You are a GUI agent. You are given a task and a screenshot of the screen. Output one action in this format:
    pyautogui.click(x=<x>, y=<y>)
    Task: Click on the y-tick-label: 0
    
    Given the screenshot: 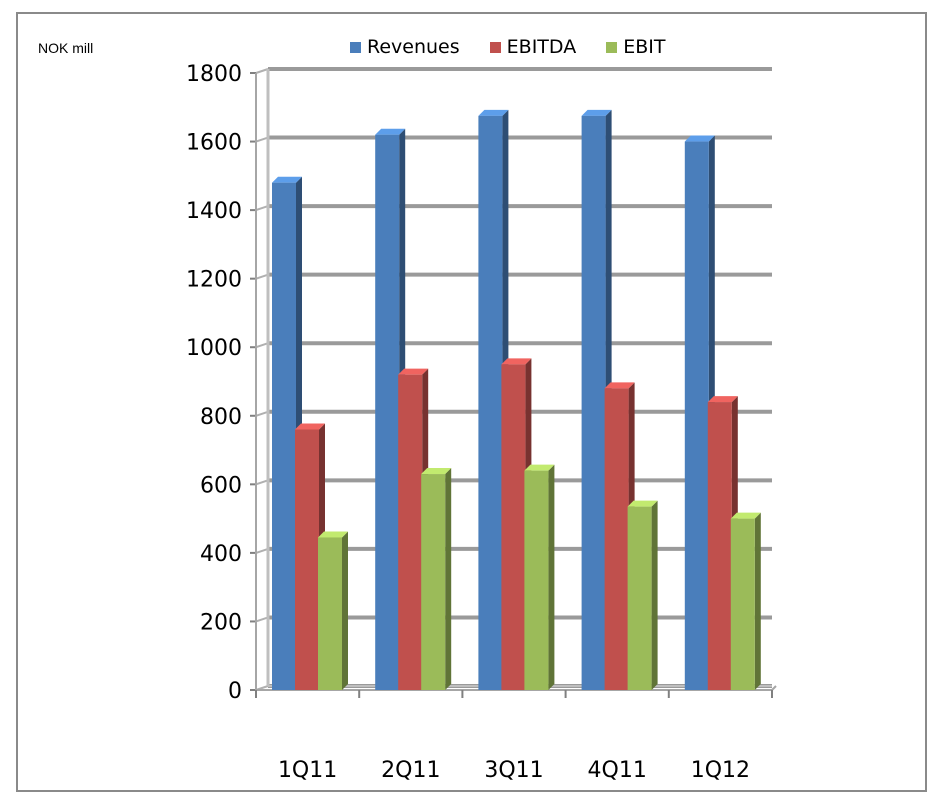 What is the action you would take?
    pyautogui.click(x=235, y=691)
    